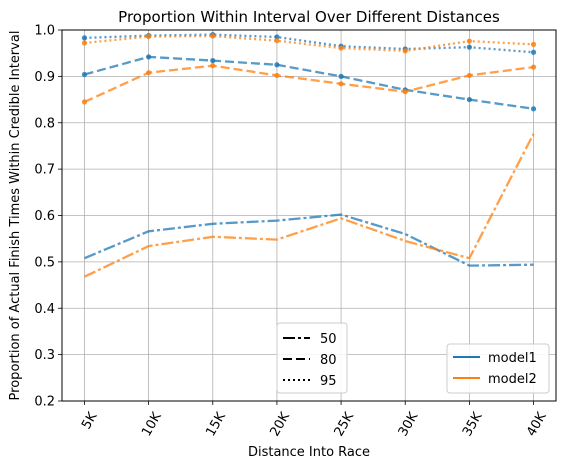 This screenshot has width=567, height=469. I want to click on legend-interval-label: 50, so click(328, 339).